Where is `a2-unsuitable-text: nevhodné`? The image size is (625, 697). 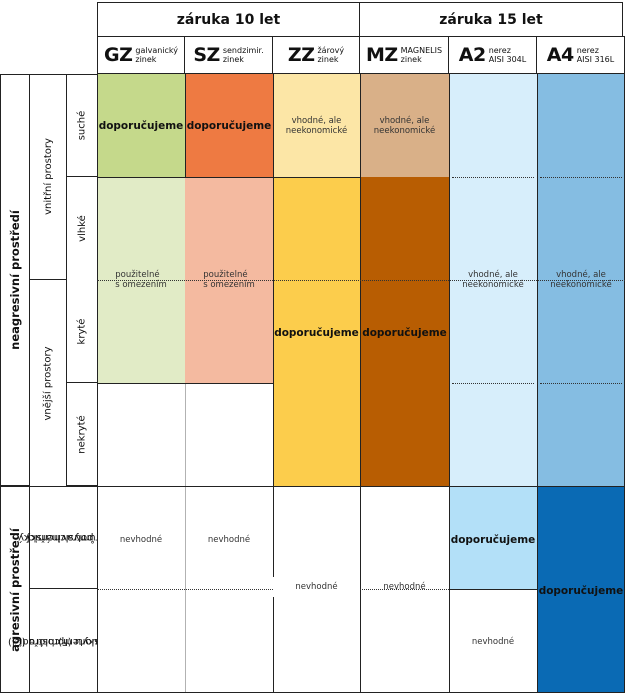
a2-unsuitable-text: nevhodné is located at coordinates (493, 642).